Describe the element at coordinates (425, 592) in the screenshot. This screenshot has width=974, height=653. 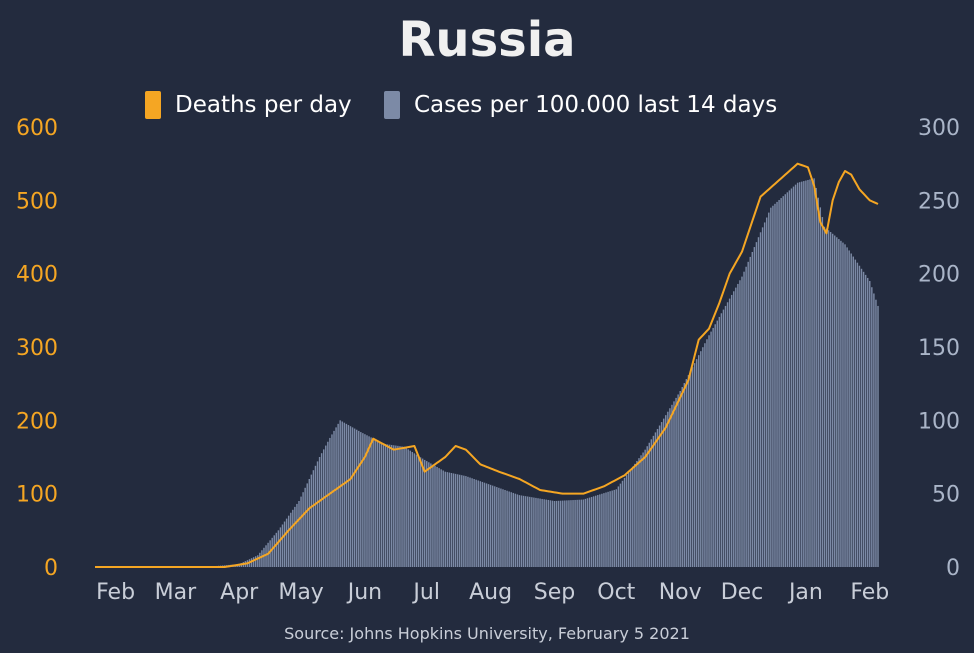
I see `x-axis-tick-label: Jul` at that location.